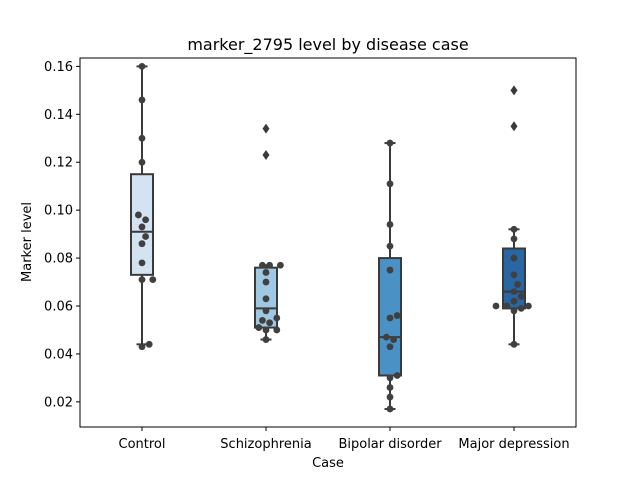 This screenshot has height=480, width=640. Describe the element at coordinates (58, 259) in the screenshot. I see `y-tick-label: 0.08` at that location.